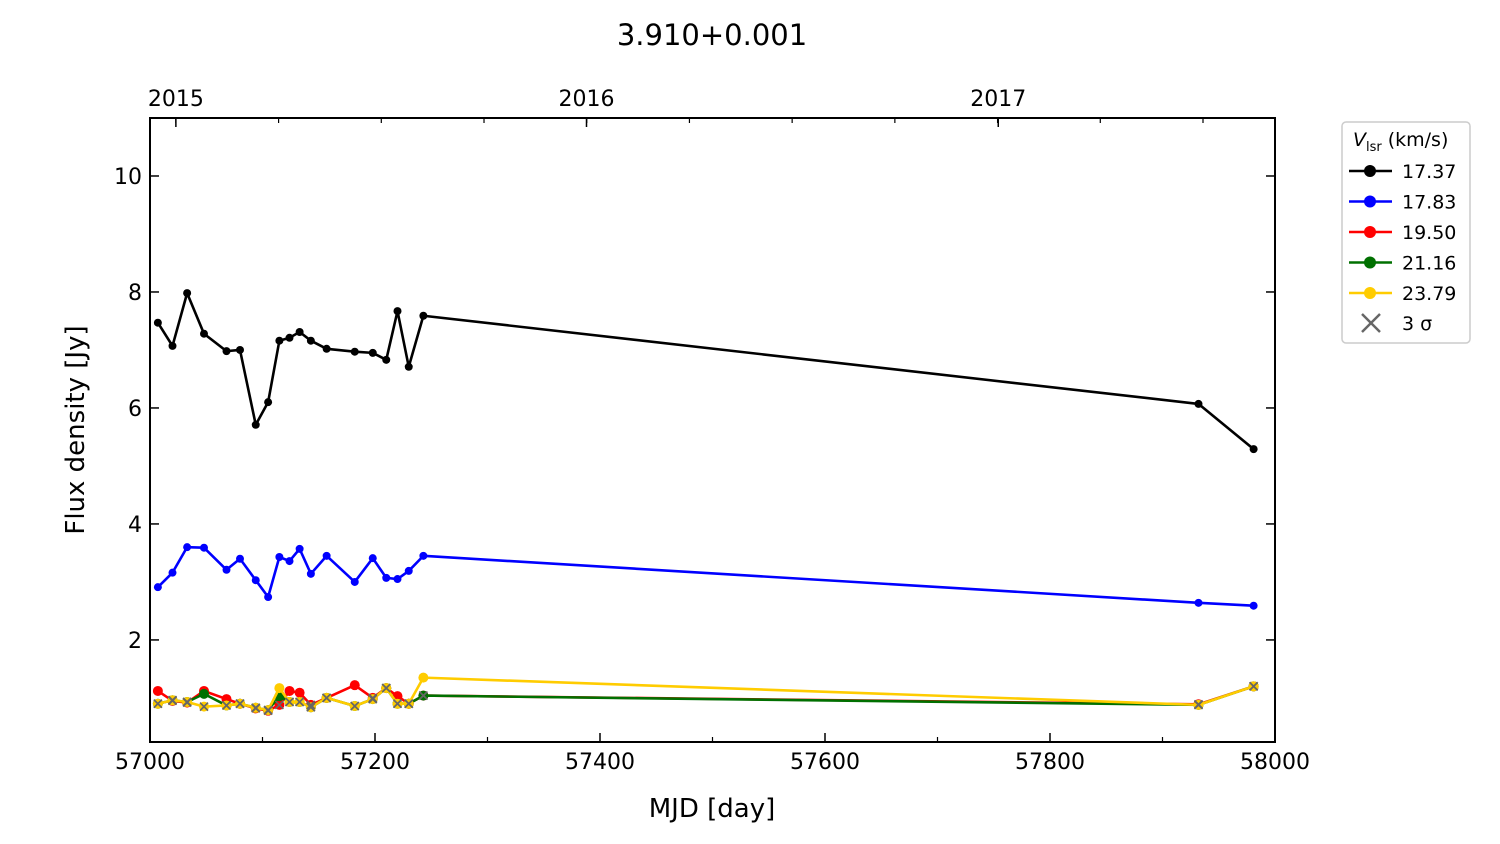 Image resolution: width=1500 pixels, height=844 pixels. What do you see at coordinates (135, 641) in the screenshot?
I see `y-tick-label: 2` at bounding box center [135, 641].